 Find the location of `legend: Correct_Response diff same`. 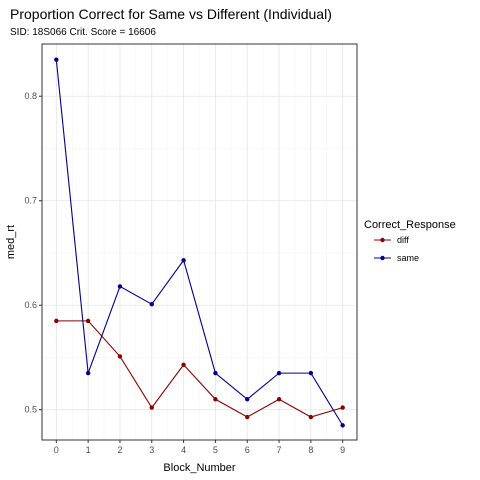

legend: Correct_Response diff same is located at coordinates (410, 241).